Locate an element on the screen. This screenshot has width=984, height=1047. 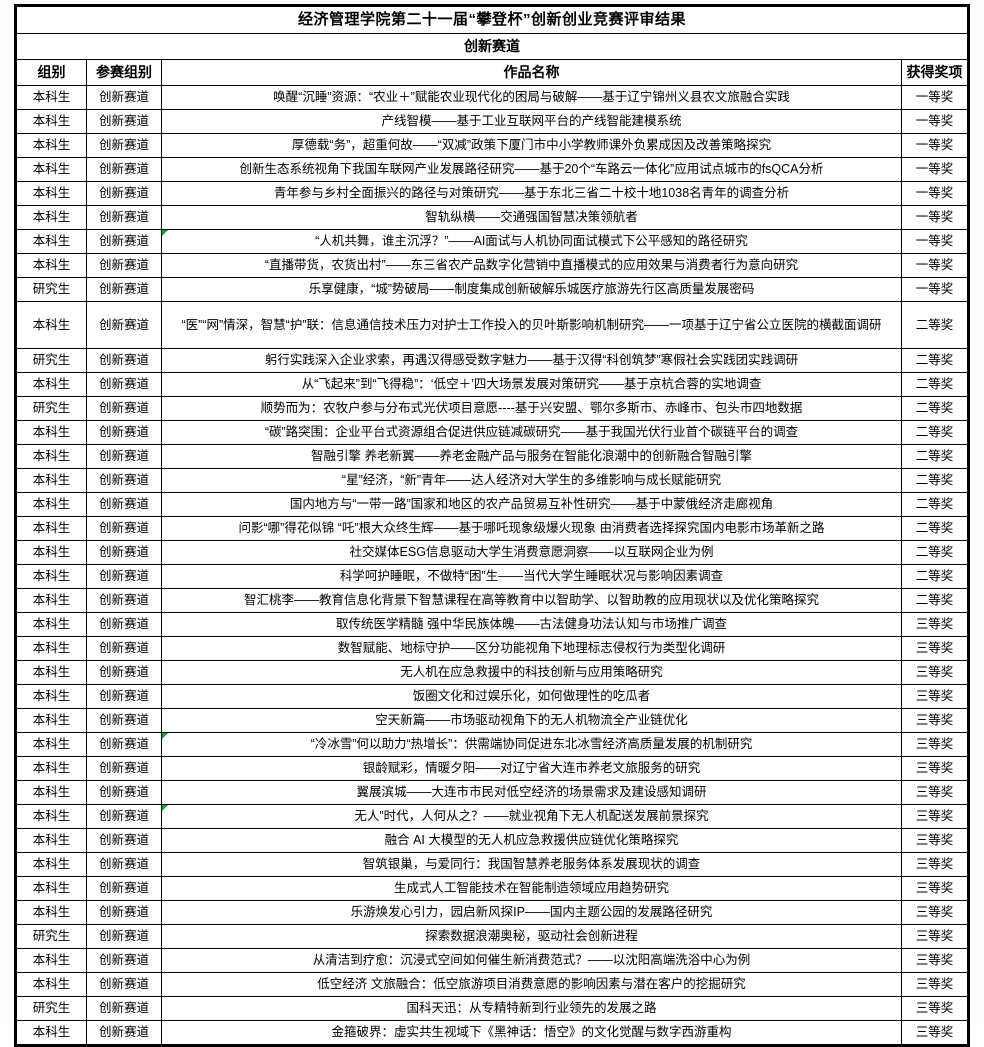
table-row: 本科生 创新赛道 乐游焕发心引力，园启新风探IP——国内主题公园的发展路径研究 三等奖 is located at coordinates (492, 912).